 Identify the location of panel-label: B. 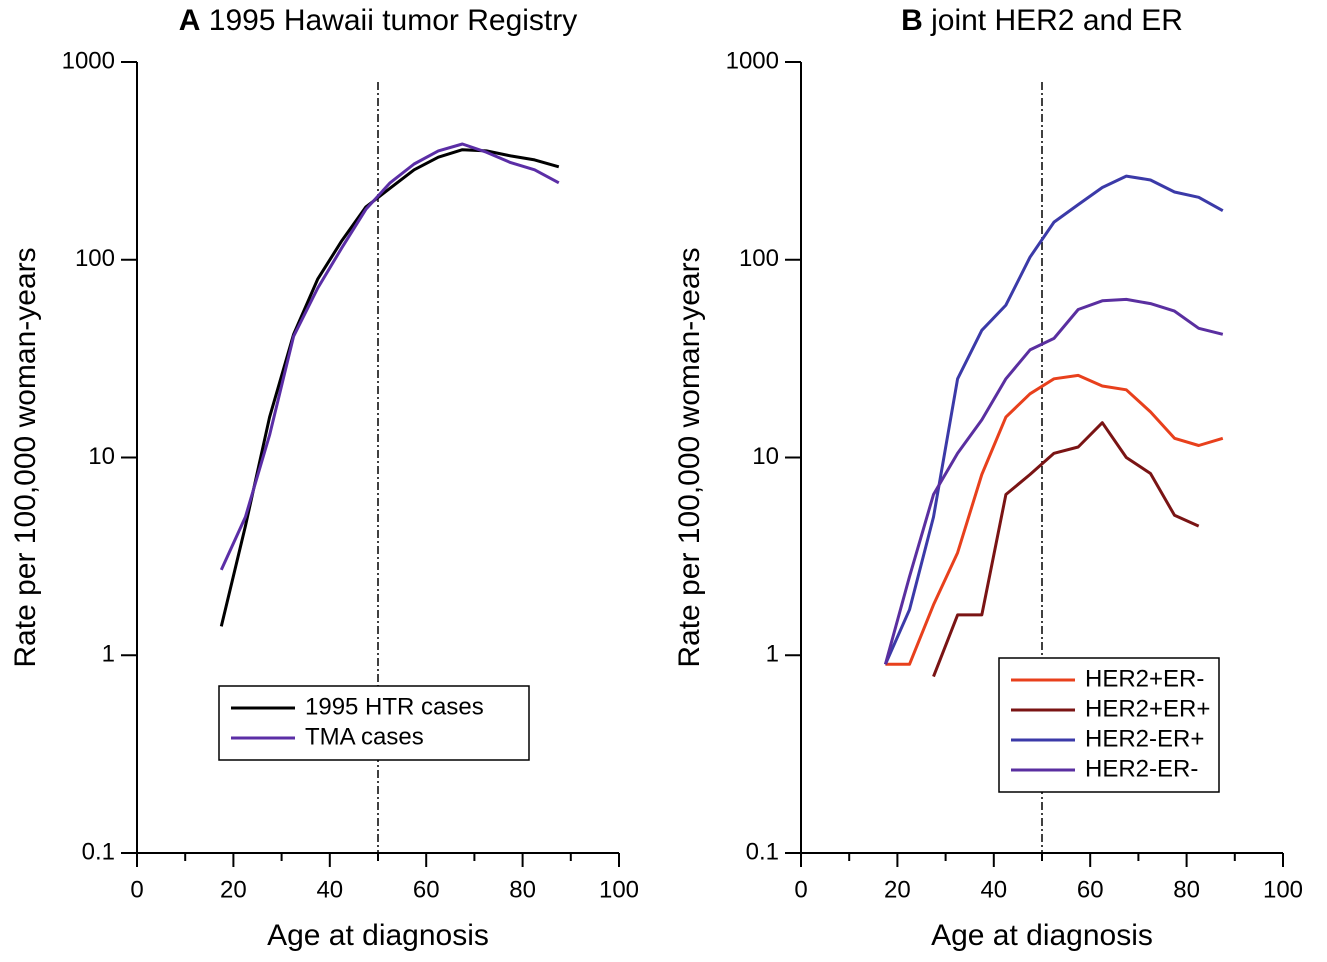
(912, 20).